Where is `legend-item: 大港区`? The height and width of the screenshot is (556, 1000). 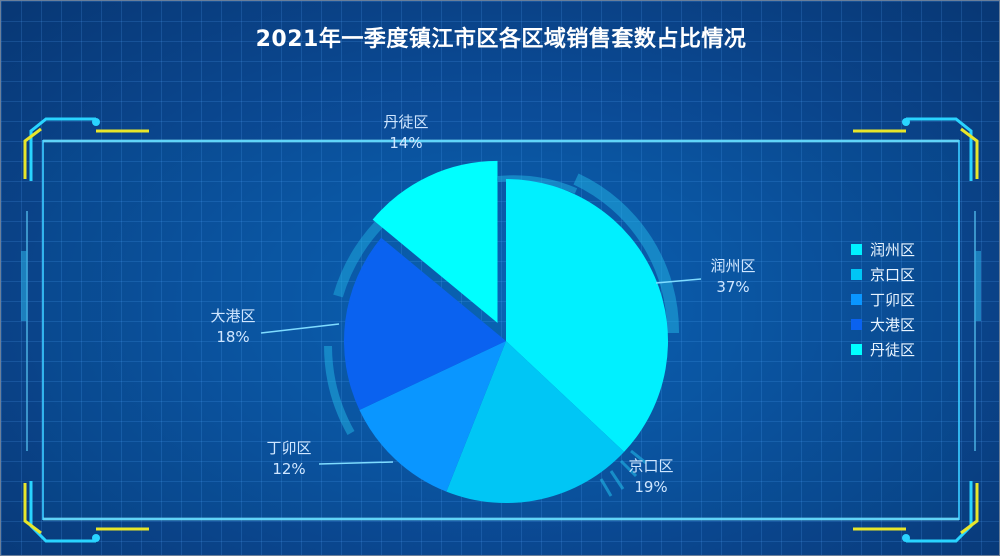
legend-item: 大港区 is located at coordinates (883, 324).